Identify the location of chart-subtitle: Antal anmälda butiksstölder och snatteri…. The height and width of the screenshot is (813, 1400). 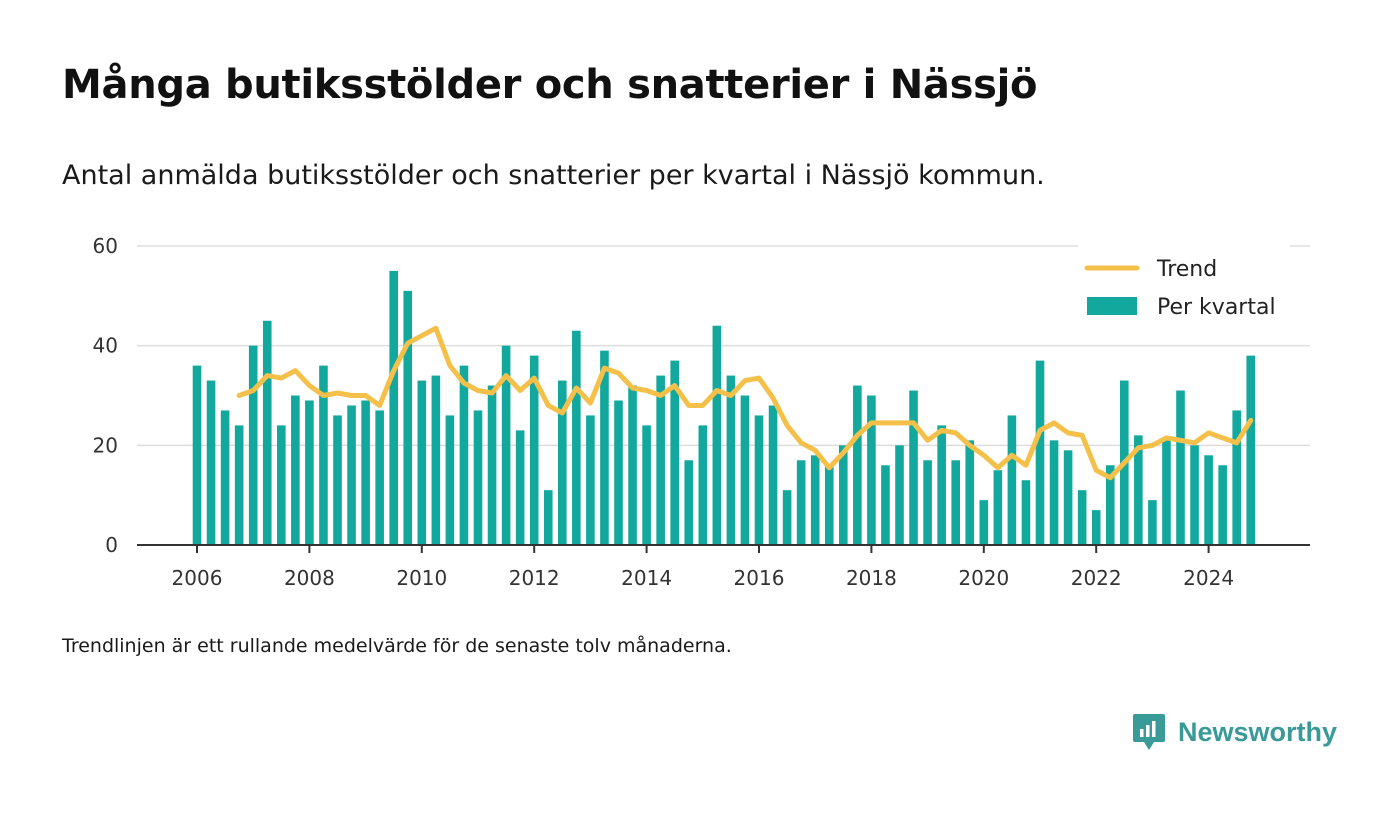
(553, 175).